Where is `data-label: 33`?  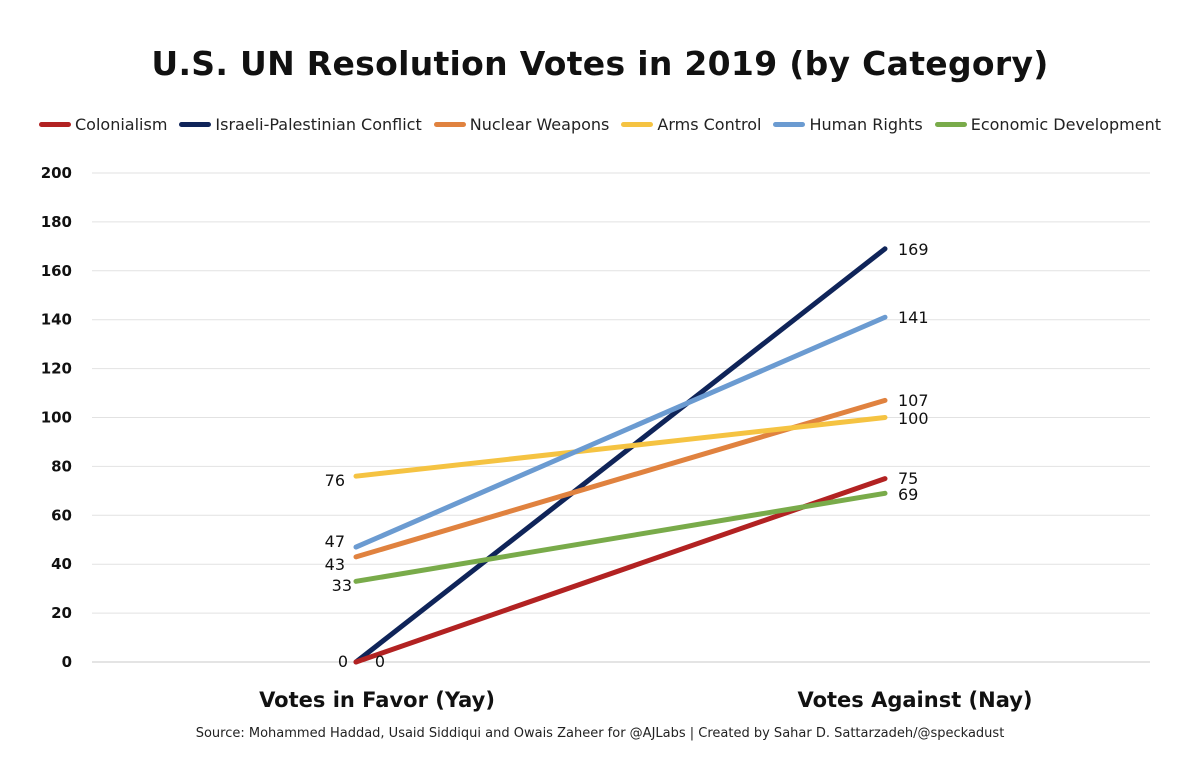 data-label: 33 is located at coordinates (342, 585).